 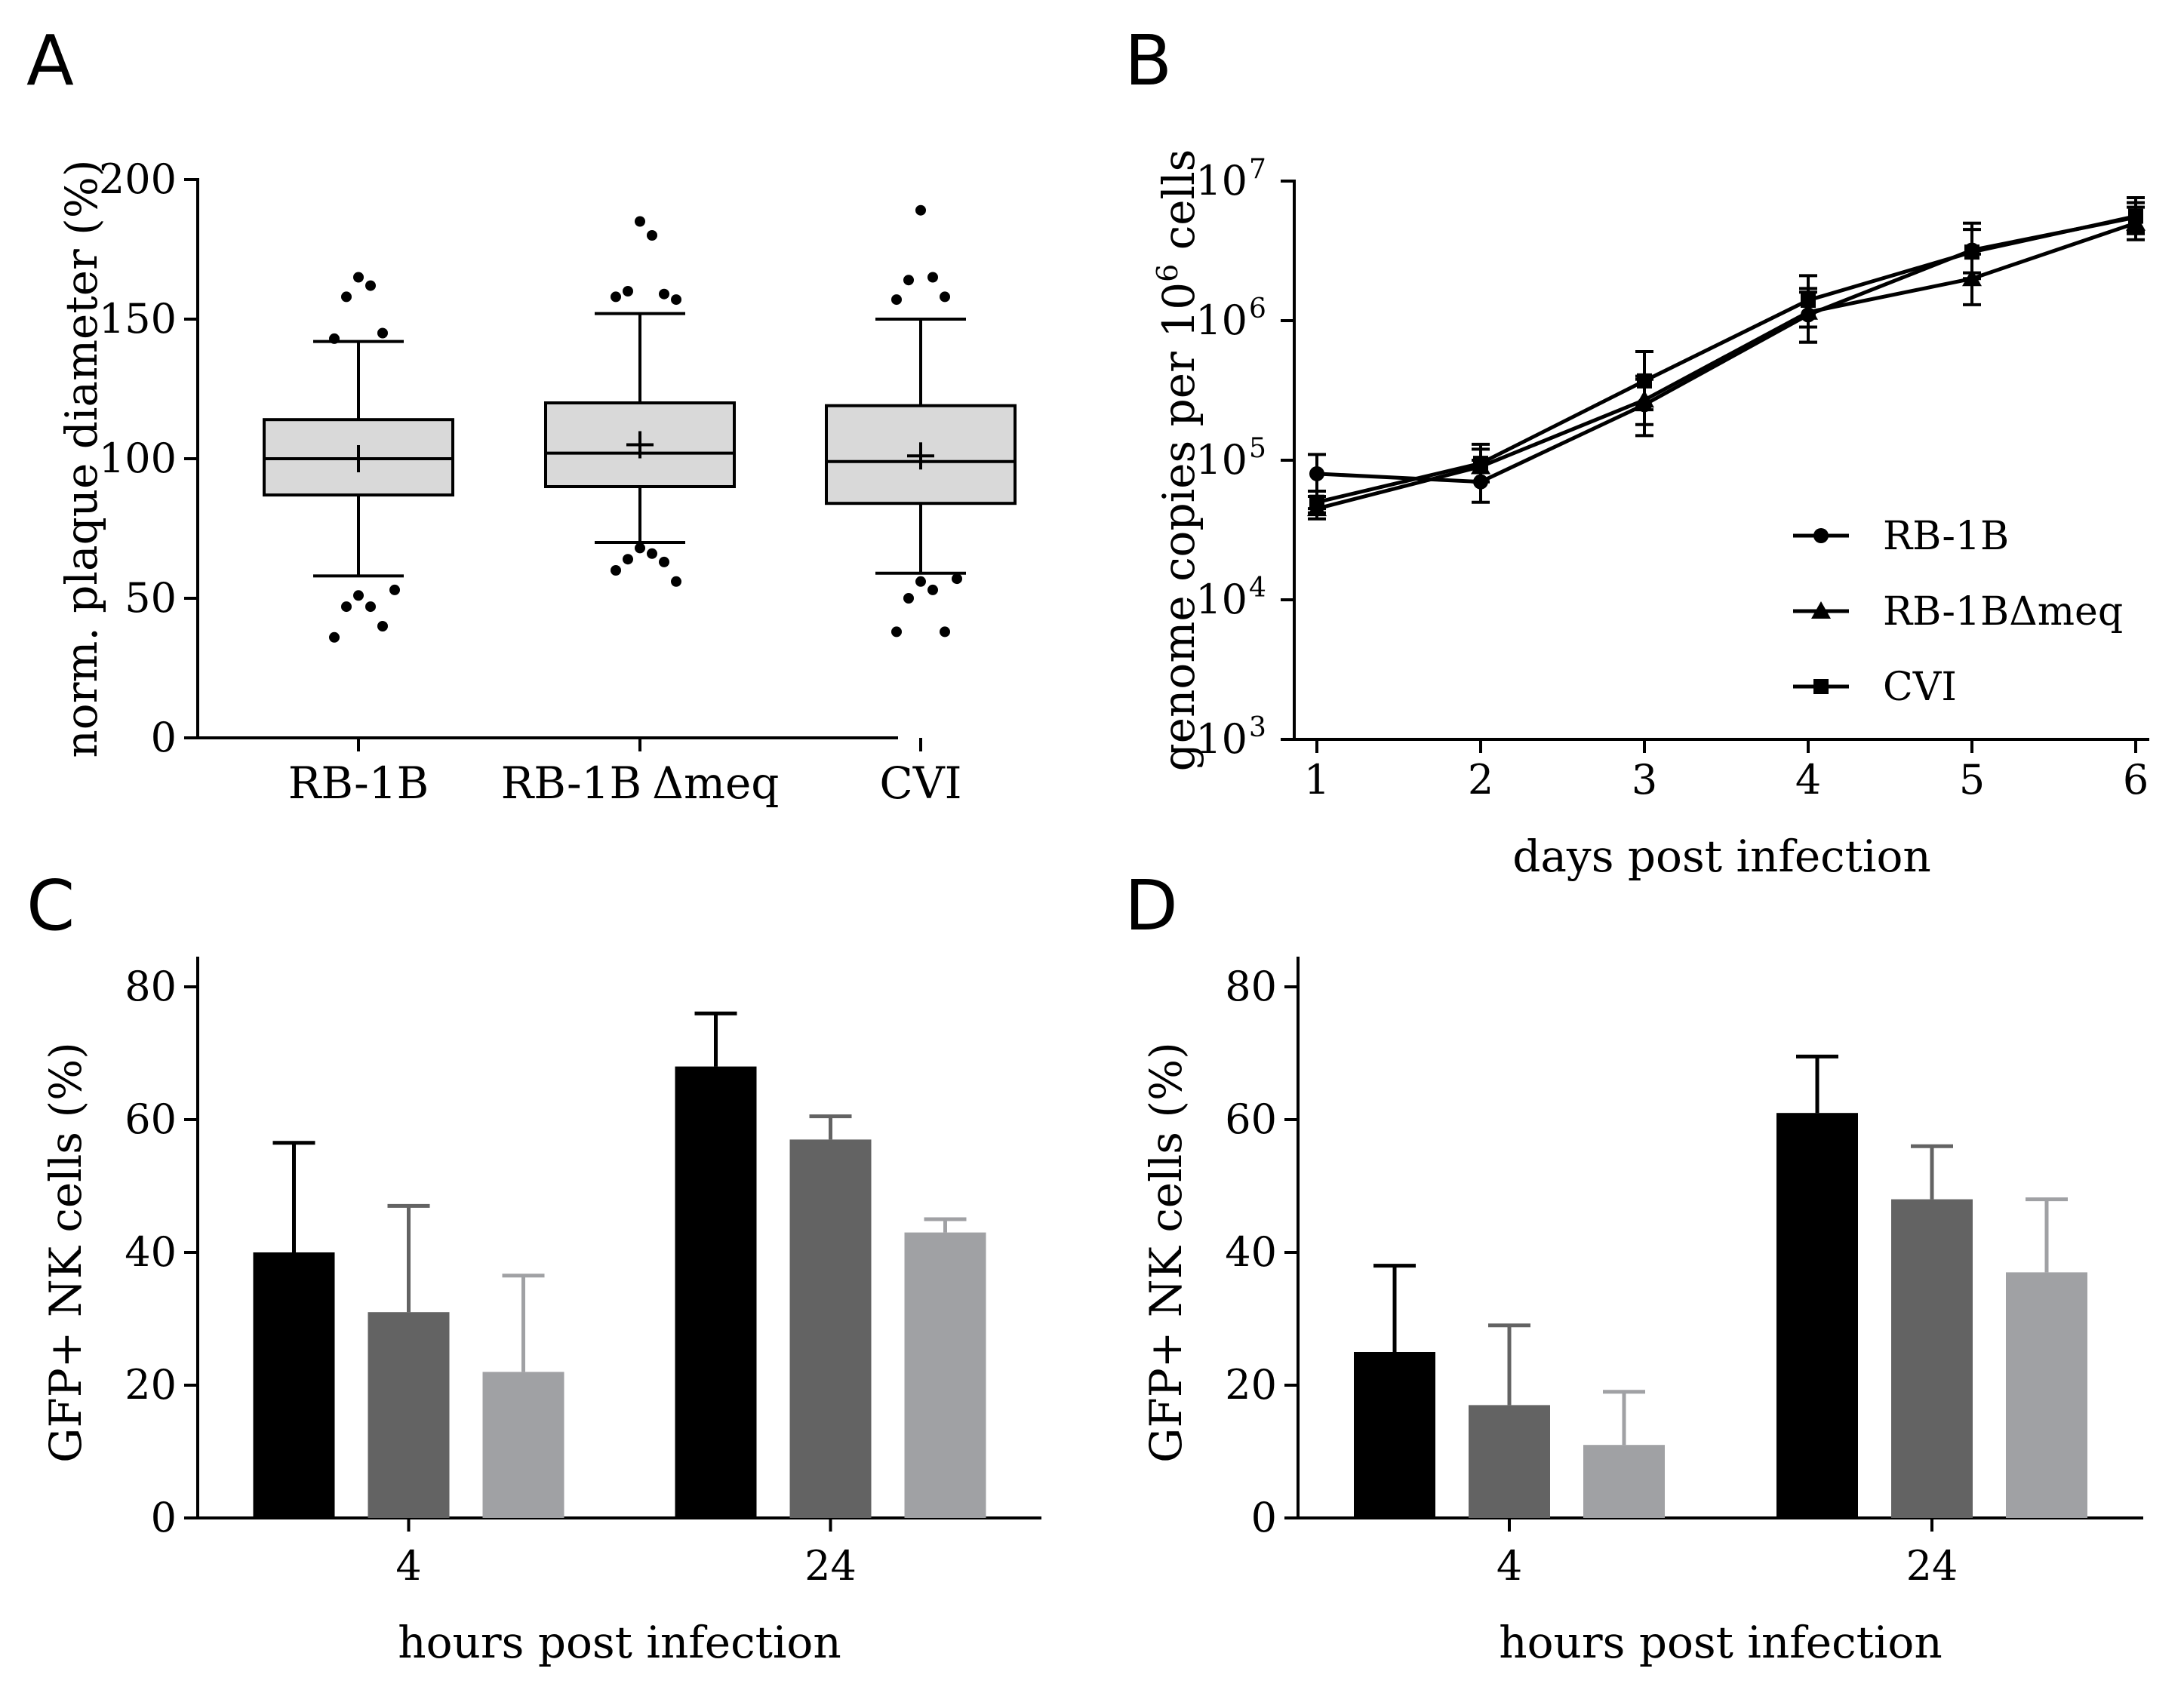 What do you see at coordinates (138, 459) in the screenshot?
I see `y-tick-label: 100` at bounding box center [138, 459].